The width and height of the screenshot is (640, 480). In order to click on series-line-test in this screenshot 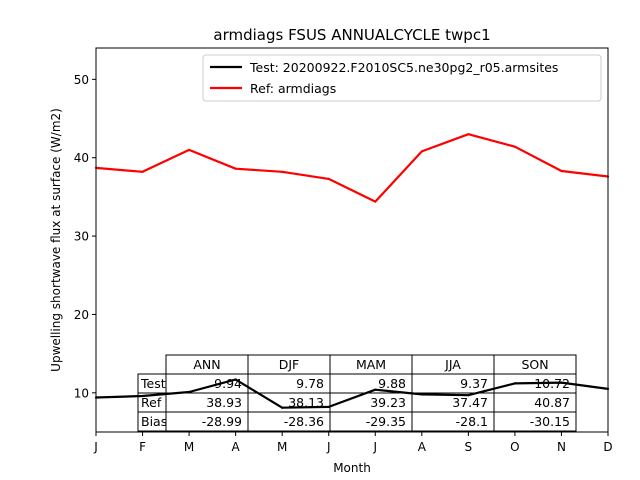, I will do `click(352, 393)`.